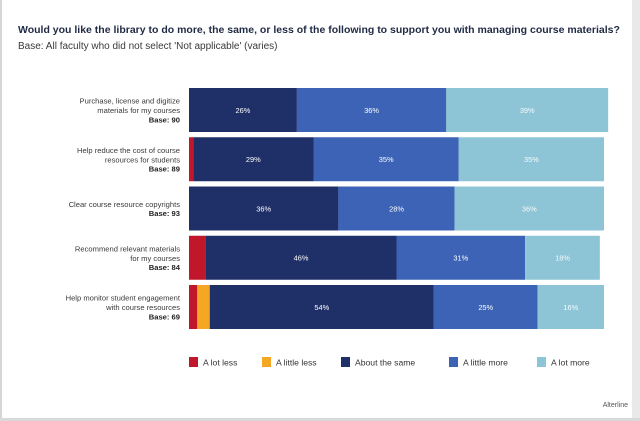 Image resolution: width=640 pixels, height=421 pixels. I want to click on category-label: for my courses, so click(155, 258).